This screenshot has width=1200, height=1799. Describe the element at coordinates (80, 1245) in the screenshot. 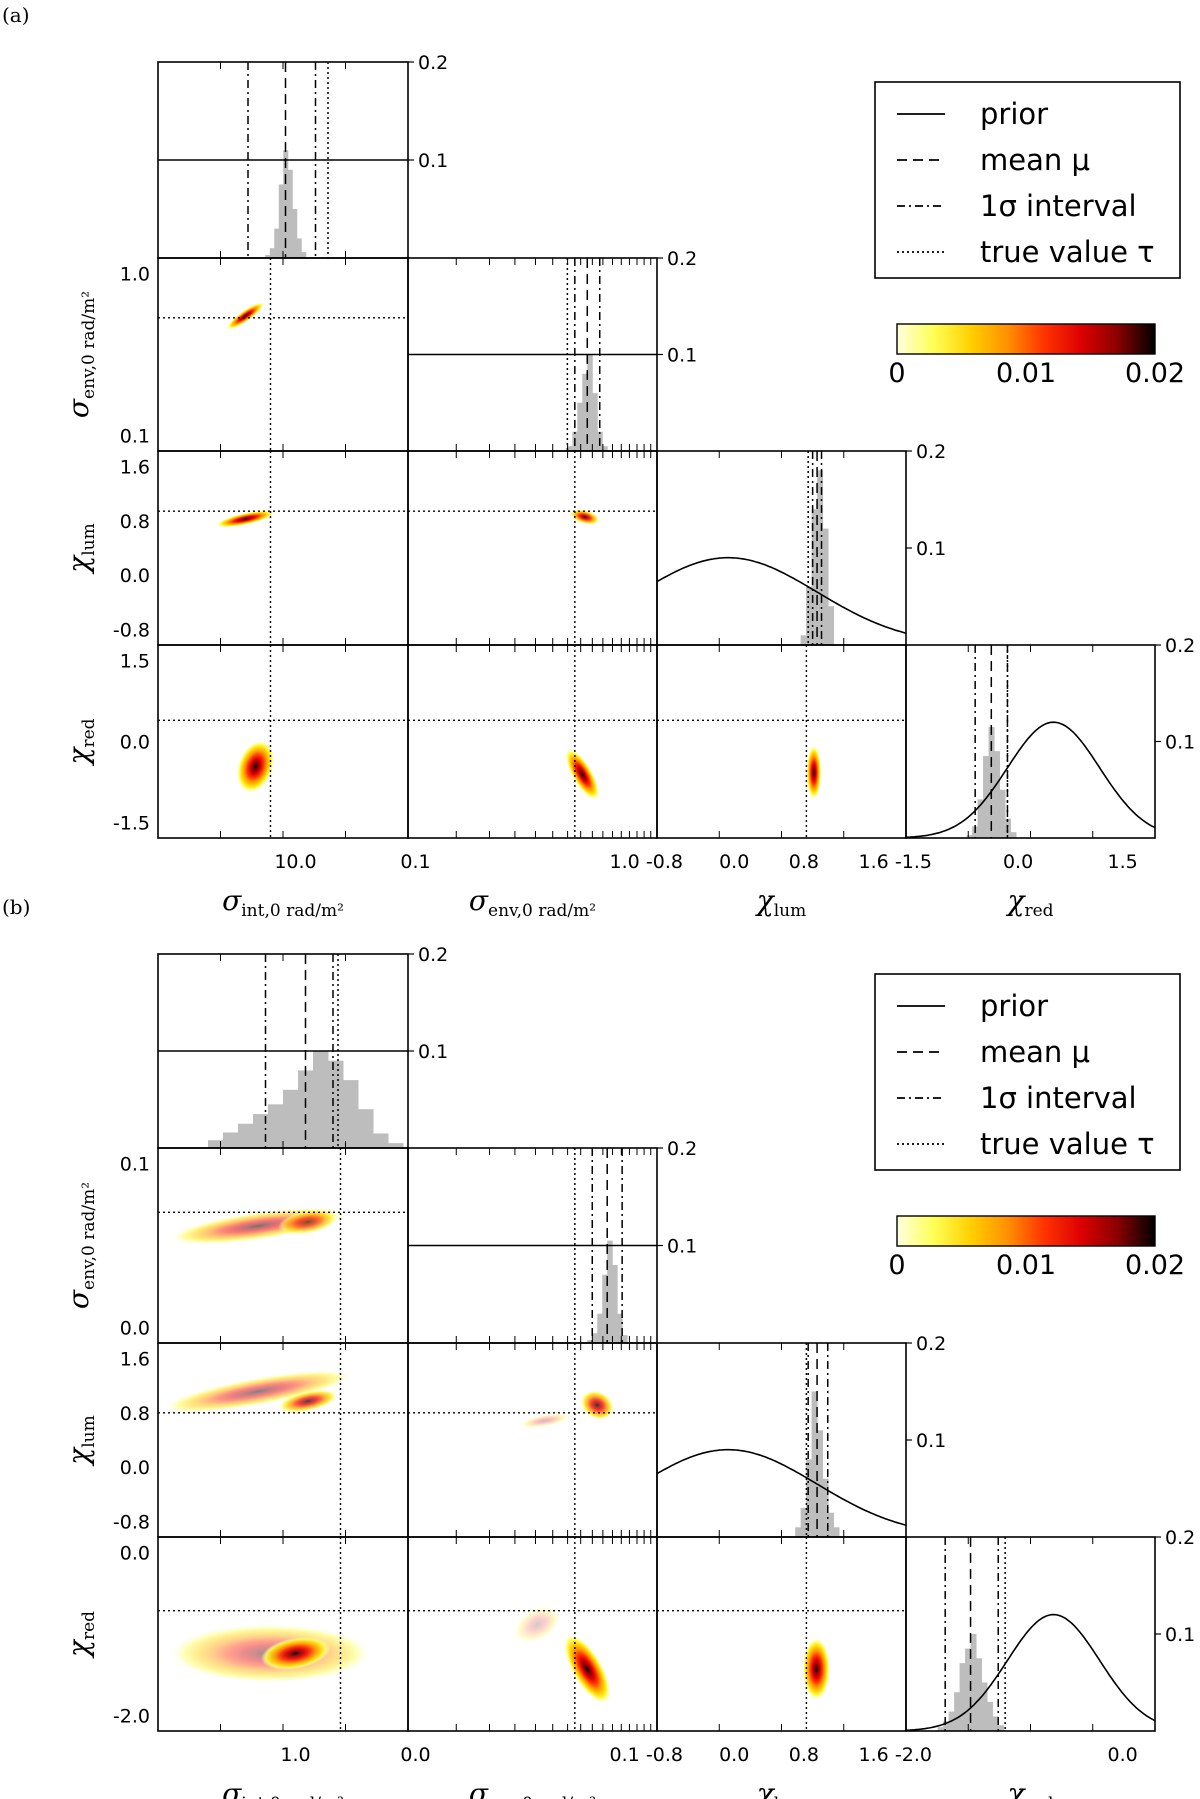

I see `y-axis-label: σenv,0 rad/m²` at that location.